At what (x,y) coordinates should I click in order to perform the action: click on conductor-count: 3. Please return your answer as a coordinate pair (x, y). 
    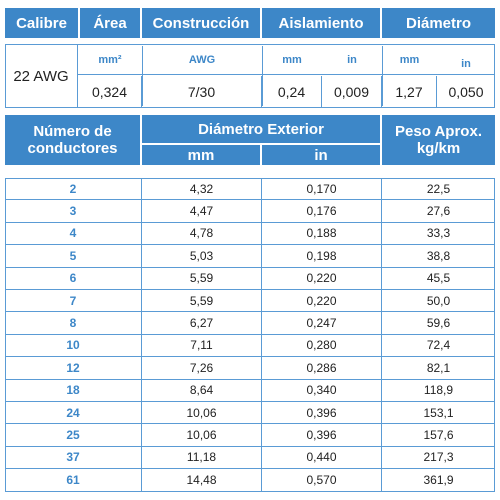
    Looking at the image, I should click on (73, 211).